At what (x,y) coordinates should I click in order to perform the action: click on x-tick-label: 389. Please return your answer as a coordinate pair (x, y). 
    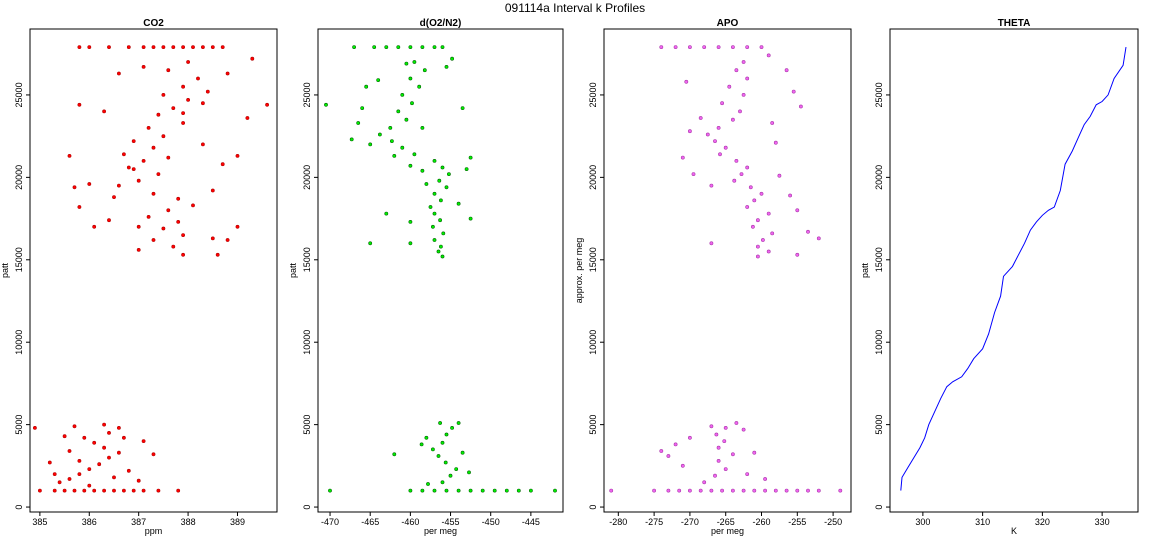
    Looking at the image, I should click on (237, 522).